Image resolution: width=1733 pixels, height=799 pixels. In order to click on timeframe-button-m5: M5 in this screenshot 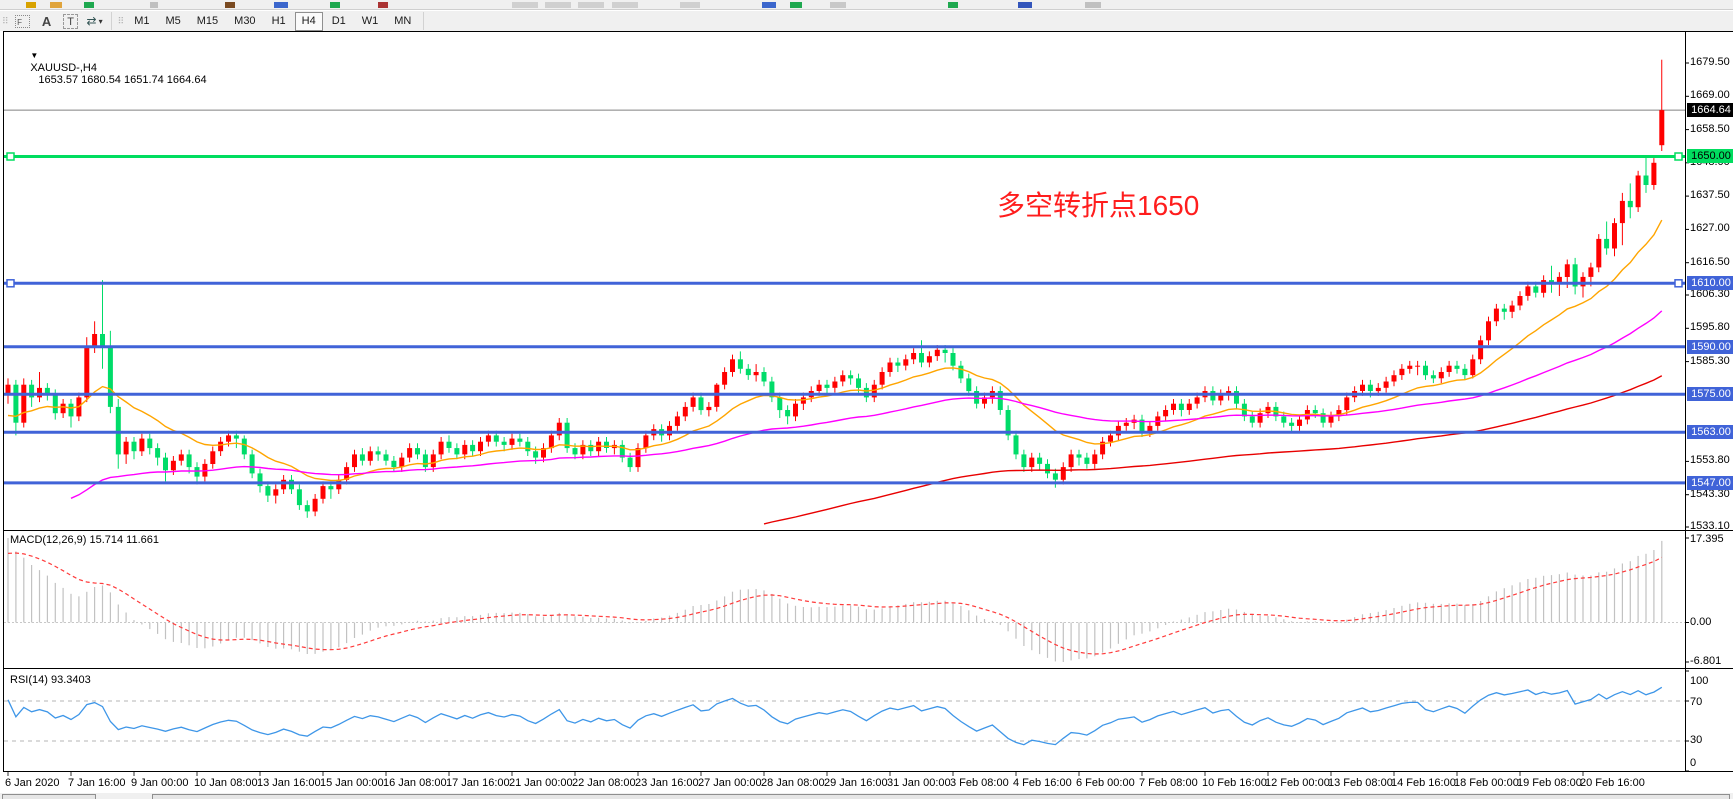, I will do `click(172, 21)`.